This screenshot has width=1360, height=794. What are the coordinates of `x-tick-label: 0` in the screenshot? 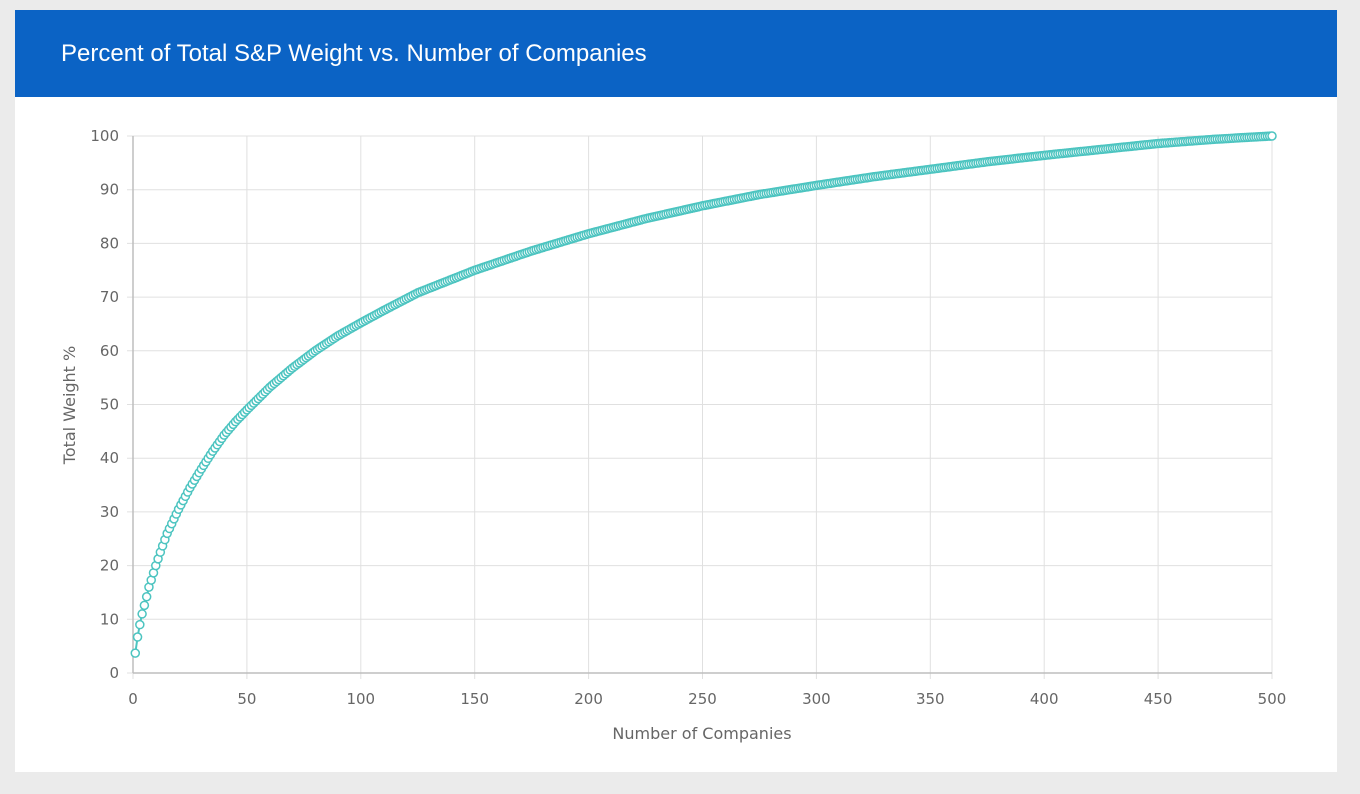 It's located at (133, 699).